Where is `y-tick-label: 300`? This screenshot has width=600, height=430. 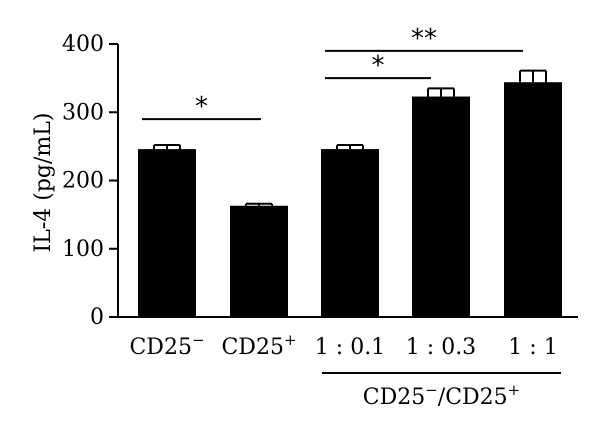 y-tick-label: 300 is located at coordinates (83, 112).